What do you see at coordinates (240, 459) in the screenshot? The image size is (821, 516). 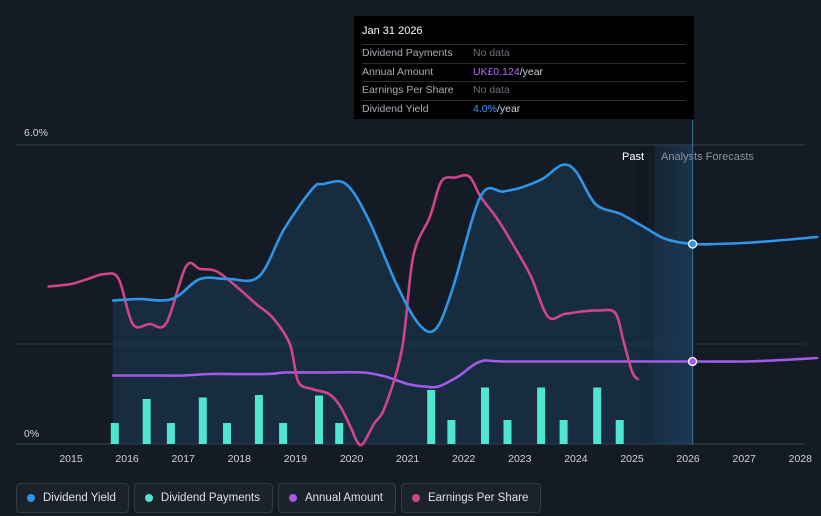 I see `x-tick-label: 2018` at bounding box center [240, 459].